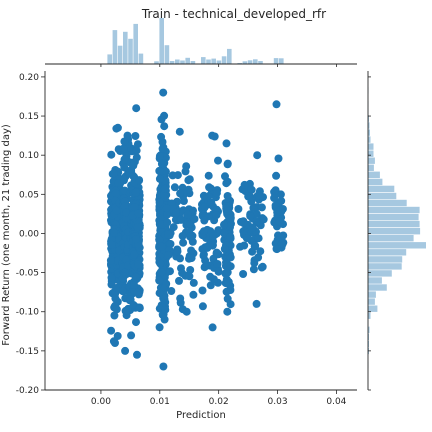 The width and height of the screenshot is (432, 432). I want to click on y-tick-label: -0.10, so click(28, 313).